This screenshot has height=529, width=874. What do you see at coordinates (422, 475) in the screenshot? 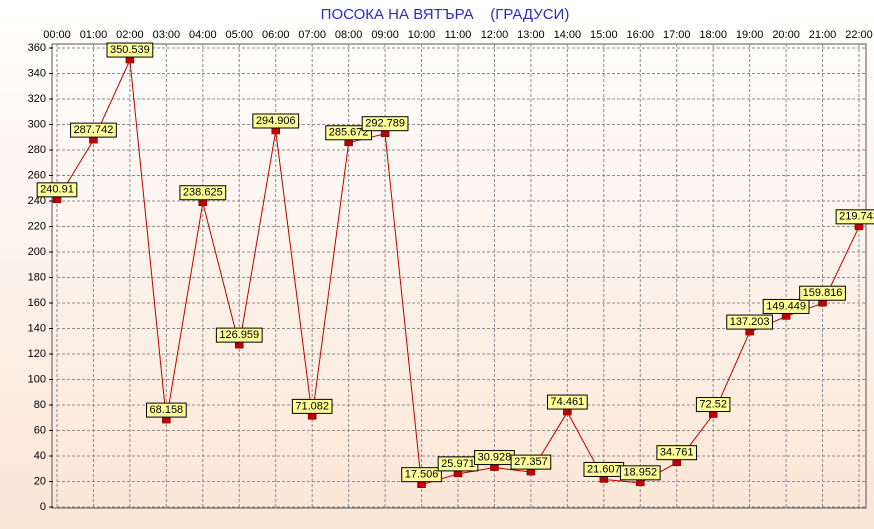
I see `data-label: 17.506` at bounding box center [422, 475].